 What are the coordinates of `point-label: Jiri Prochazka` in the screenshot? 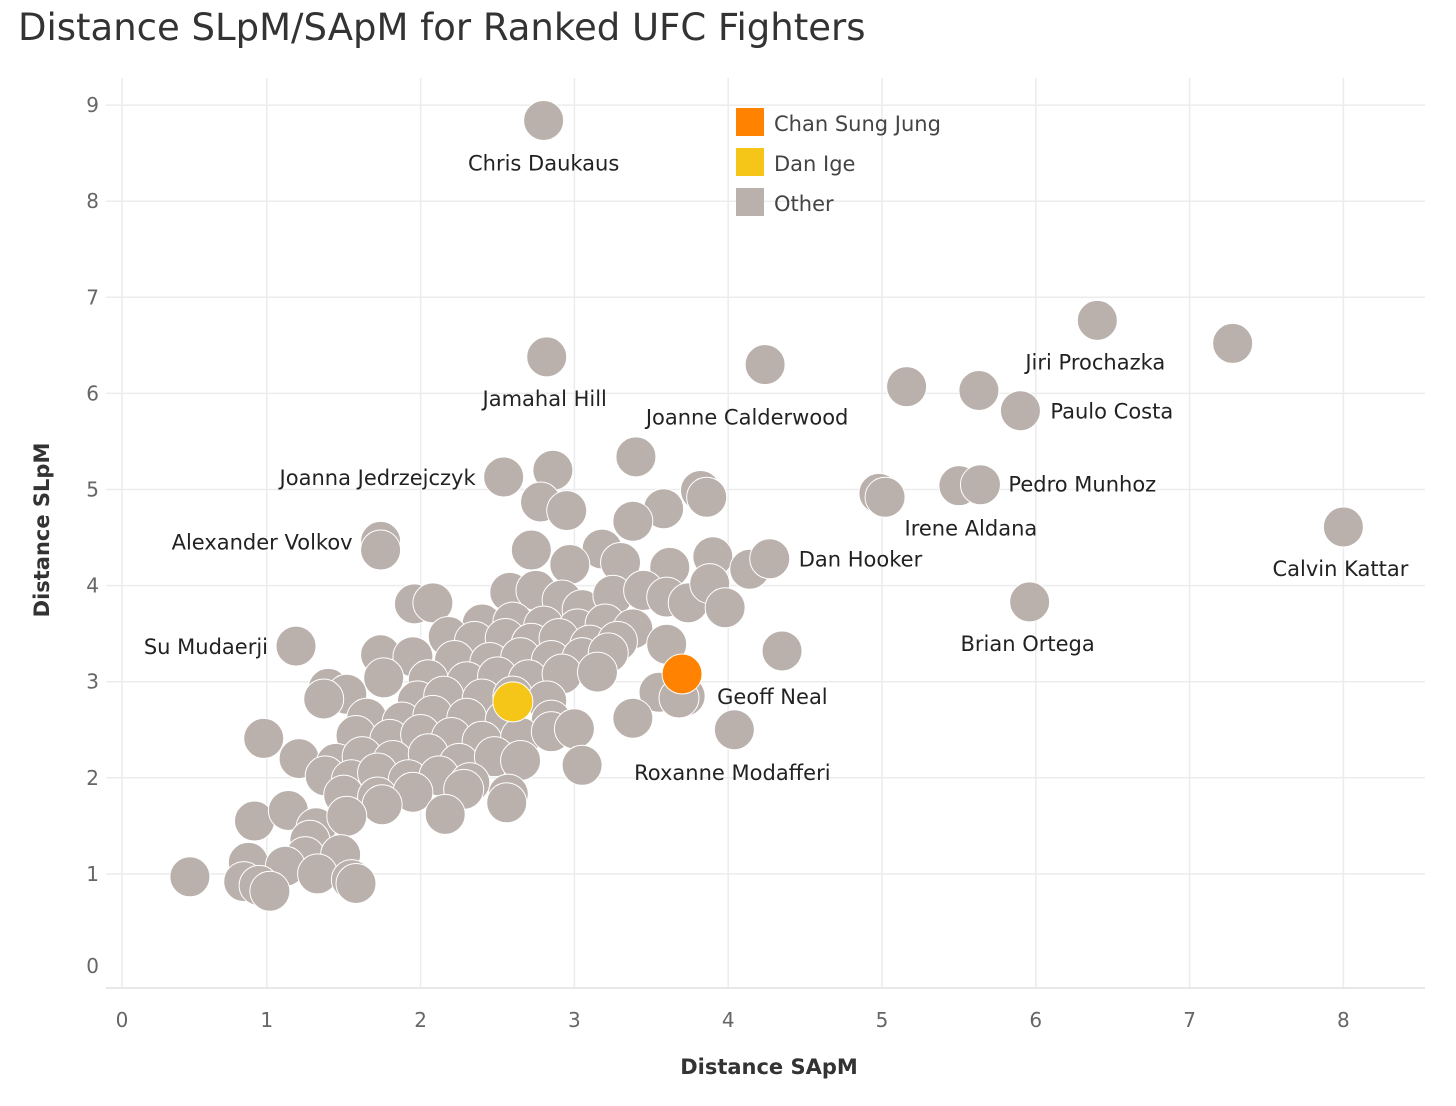 It's located at (1094, 362).